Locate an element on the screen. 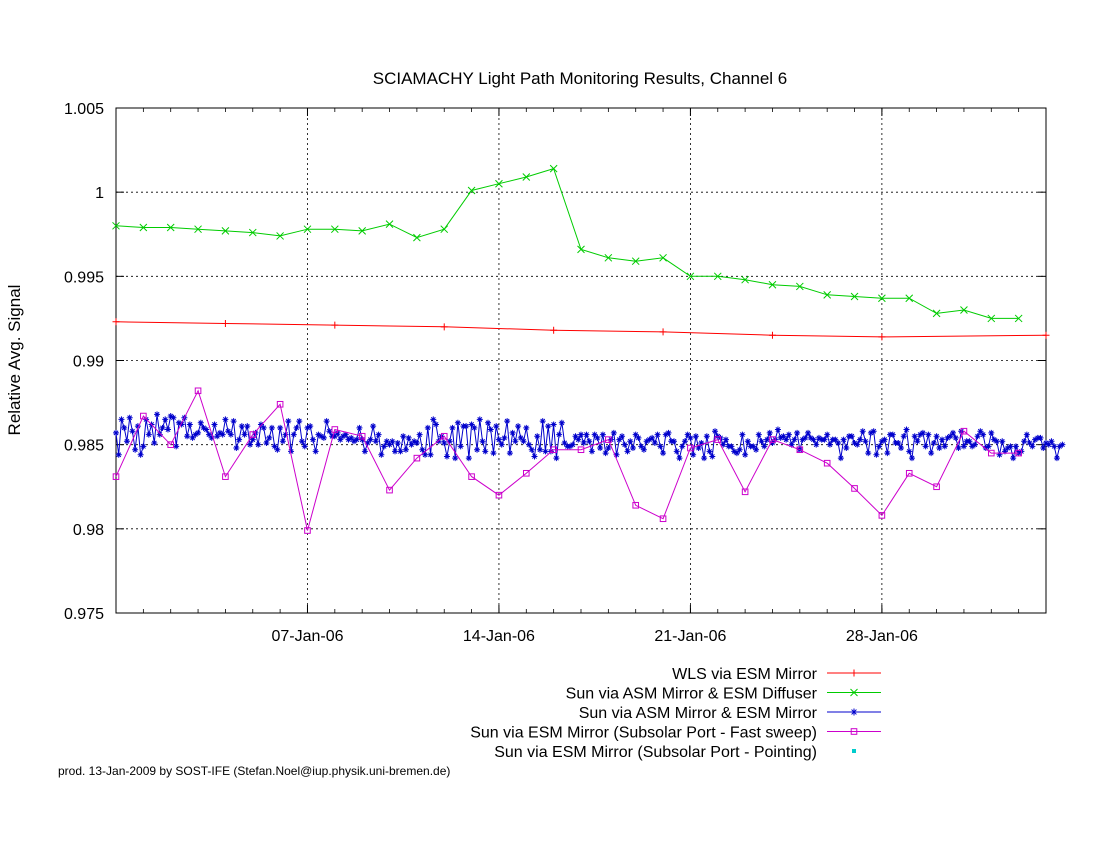 Image resolution: width=1100 pixels, height=850 pixels. dot-marker is located at coordinates (854, 751).